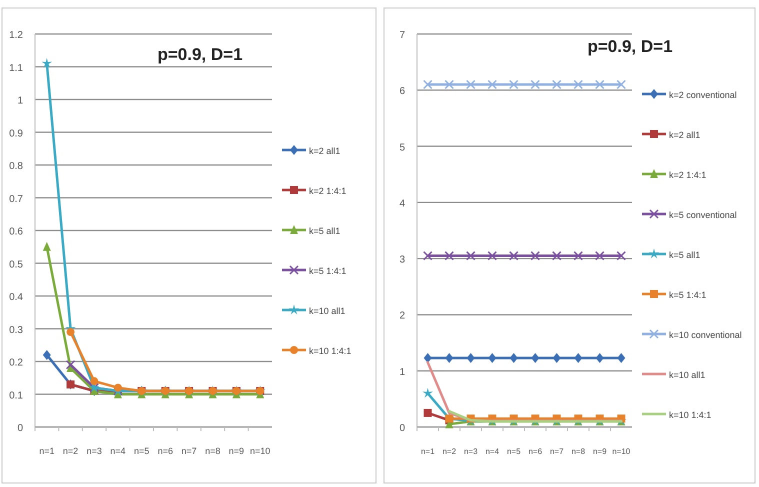  Describe the element at coordinates (16, 264) in the screenshot. I see `y-tick-label: 0.5` at that location.